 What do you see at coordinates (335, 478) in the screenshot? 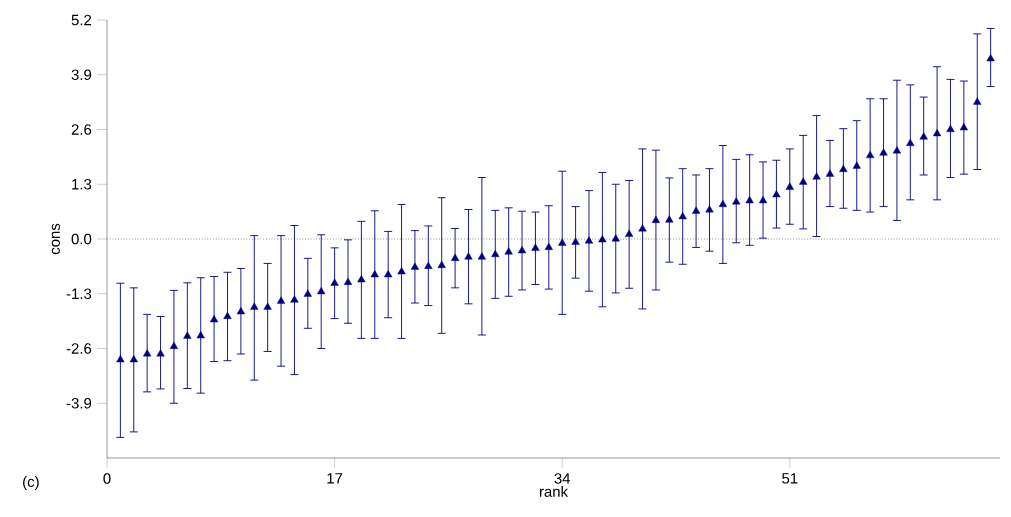
I see `x-tick-label: 17` at bounding box center [335, 478].